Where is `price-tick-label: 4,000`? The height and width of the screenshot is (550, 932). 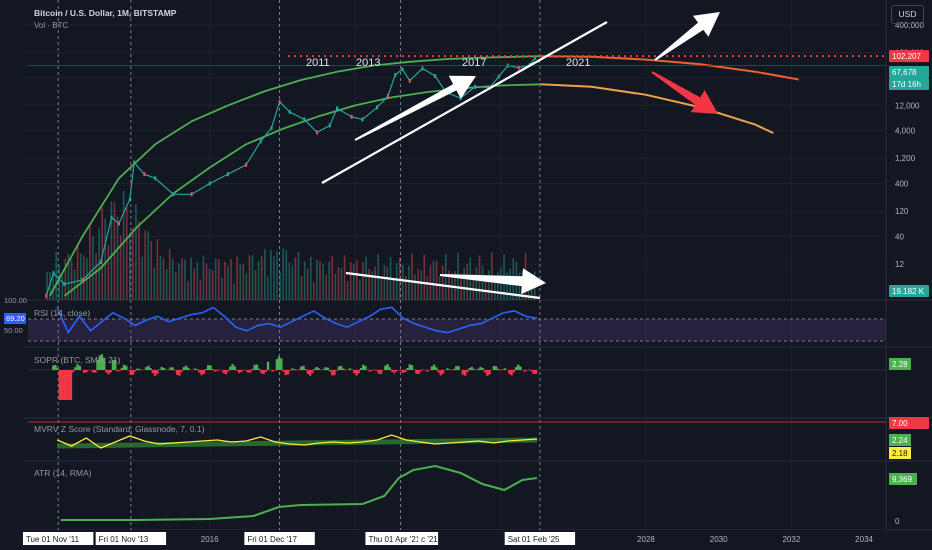 price-tick-label: 4,000 is located at coordinates (905, 131).